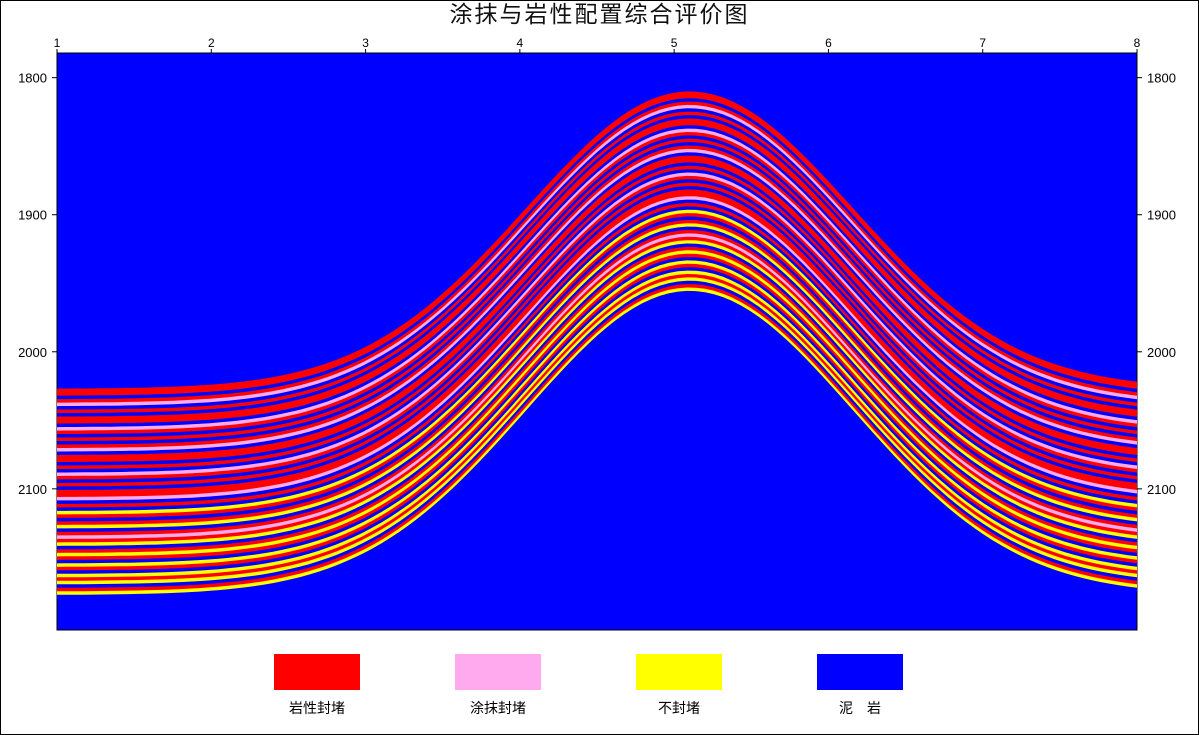  I want to click on legend-item: 涂抹封堵, so click(498, 686).